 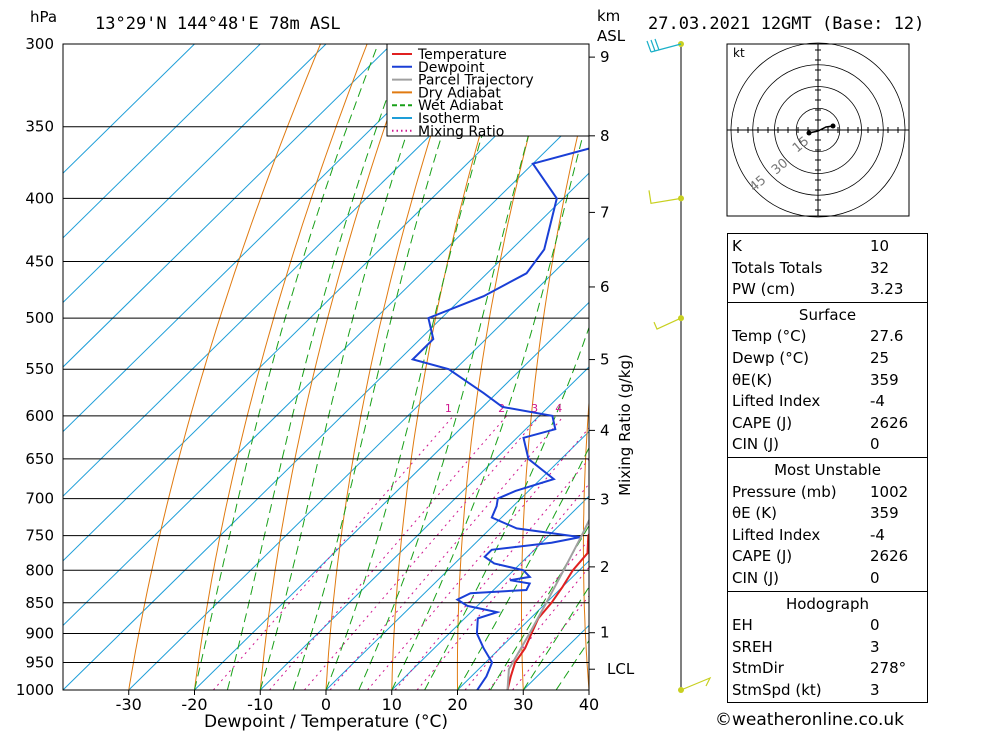 I want to click on x-tick-label: 10, so click(x=392, y=704).